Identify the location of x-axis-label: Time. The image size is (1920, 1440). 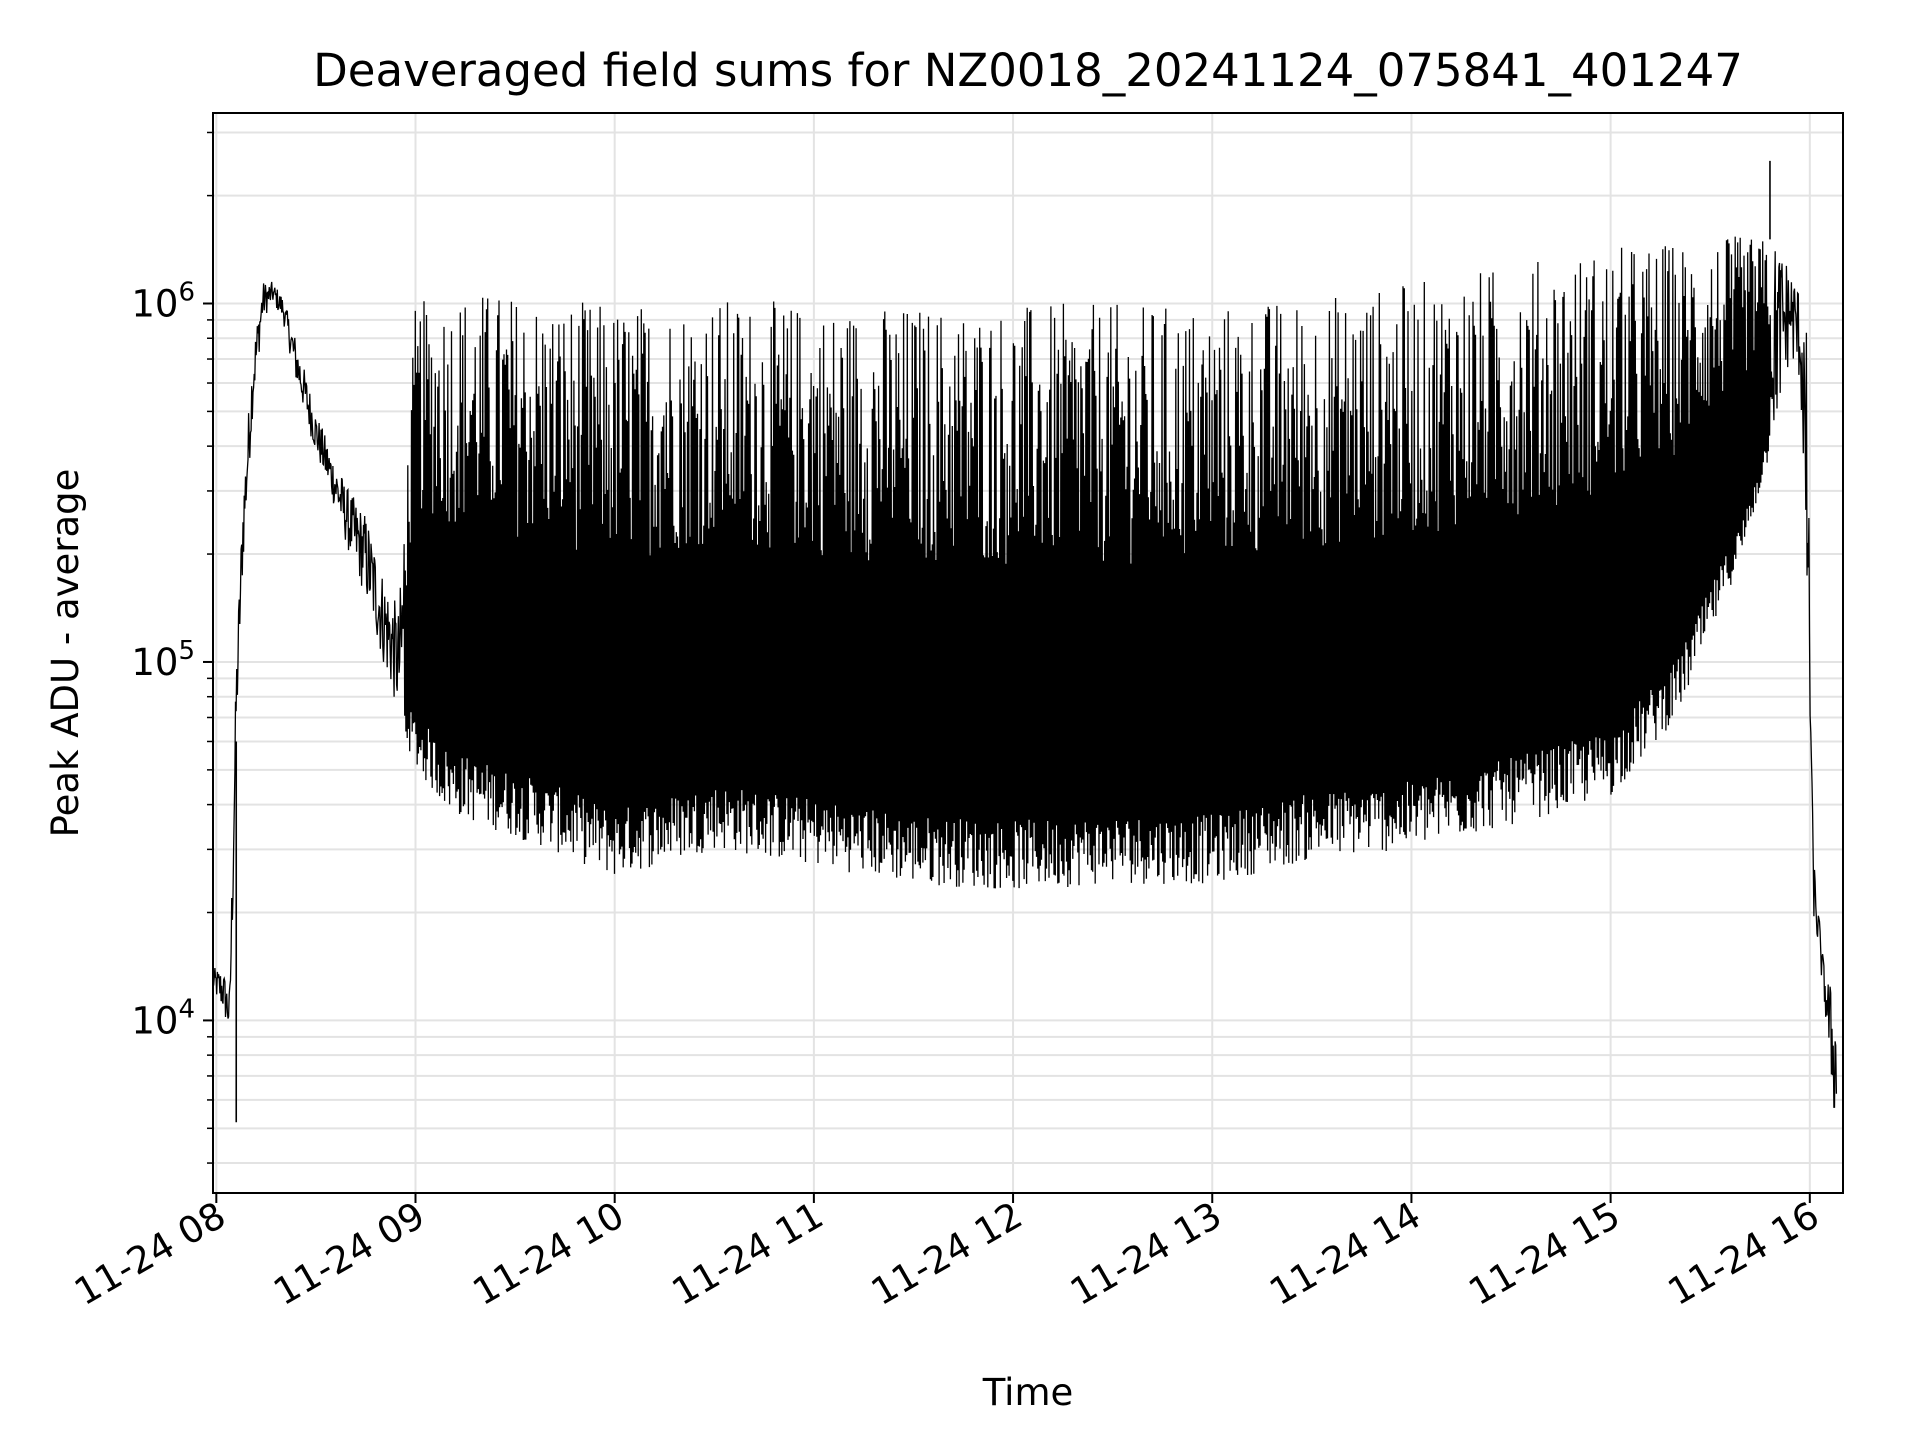
(1028, 1392).